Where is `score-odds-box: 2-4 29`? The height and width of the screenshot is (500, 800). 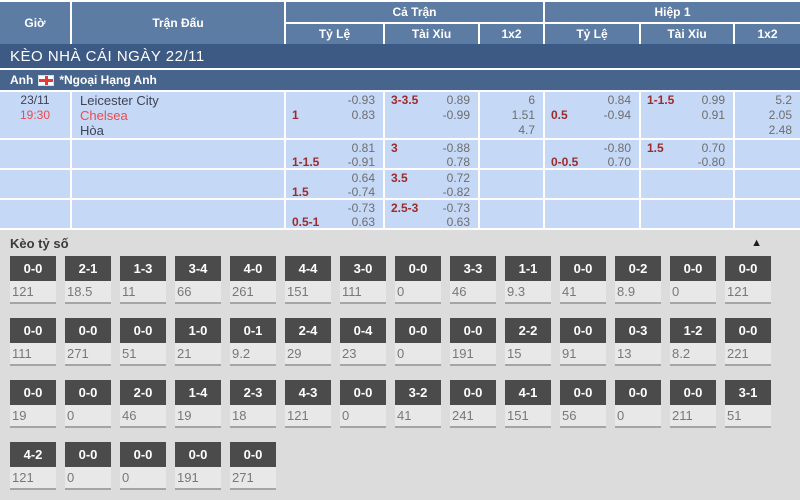 score-odds-box: 2-4 29 is located at coordinates (308, 342).